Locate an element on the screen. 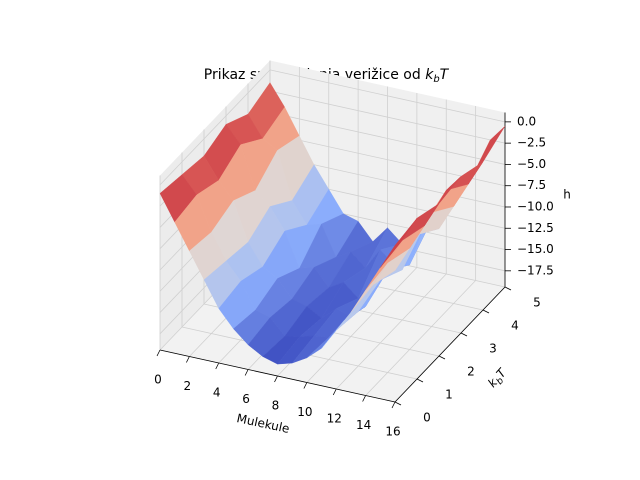 The height and width of the screenshot is (480, 640). x-tick-label: 12 is located at coordinates (334, 419).